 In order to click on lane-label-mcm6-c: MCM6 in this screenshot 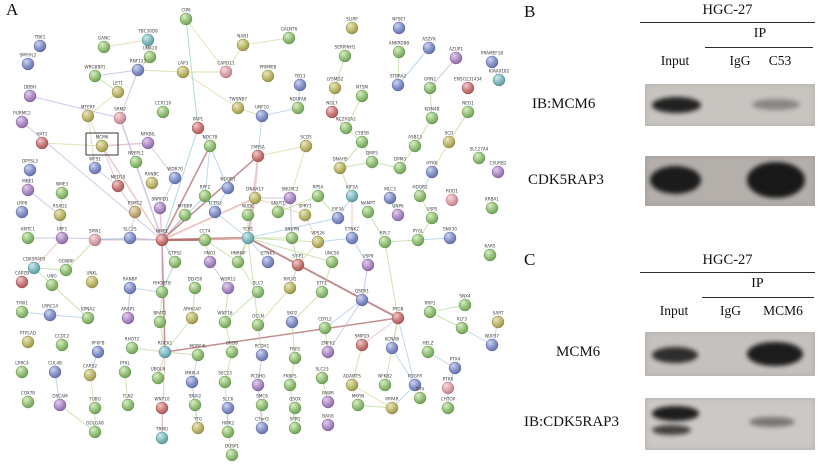, I will do `click(783, 310)`.